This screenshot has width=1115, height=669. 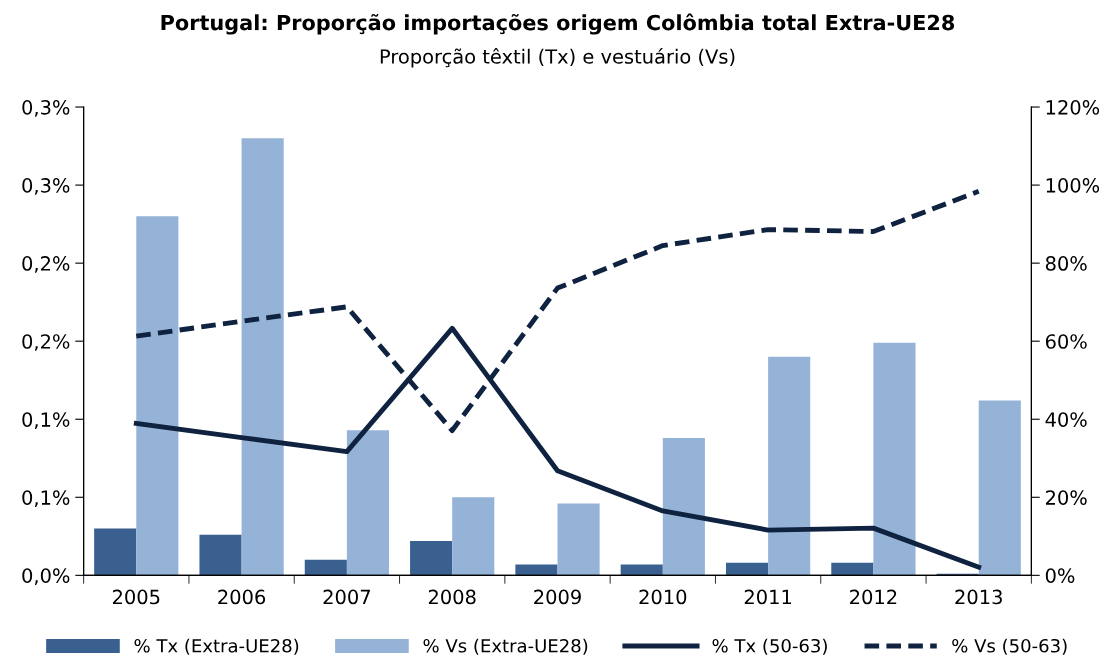 What do you see at coordinates (873, 597) in the screenshot?
I see `x-tick-label: 2012` at bounding box center [873, 597].